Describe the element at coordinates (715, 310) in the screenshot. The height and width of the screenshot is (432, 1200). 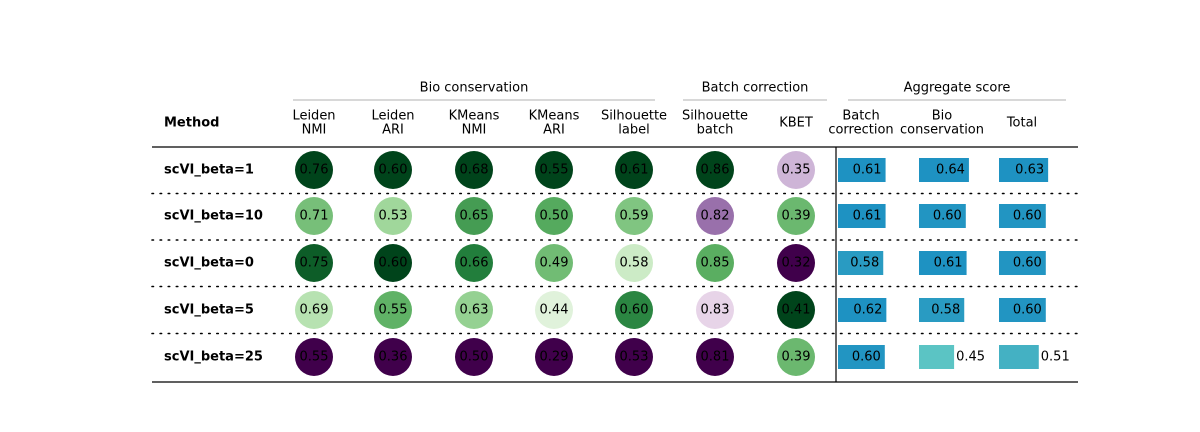
I see `score-value: 0.83` at that location.